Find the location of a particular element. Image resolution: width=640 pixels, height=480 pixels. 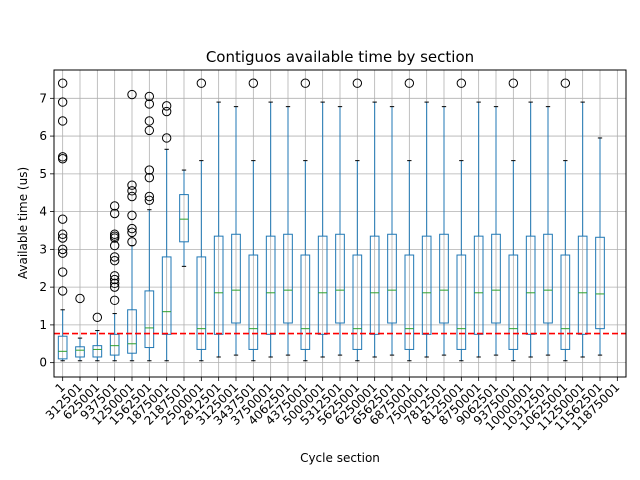

y-tick-label: 7 is located at coordinates (43, 98).